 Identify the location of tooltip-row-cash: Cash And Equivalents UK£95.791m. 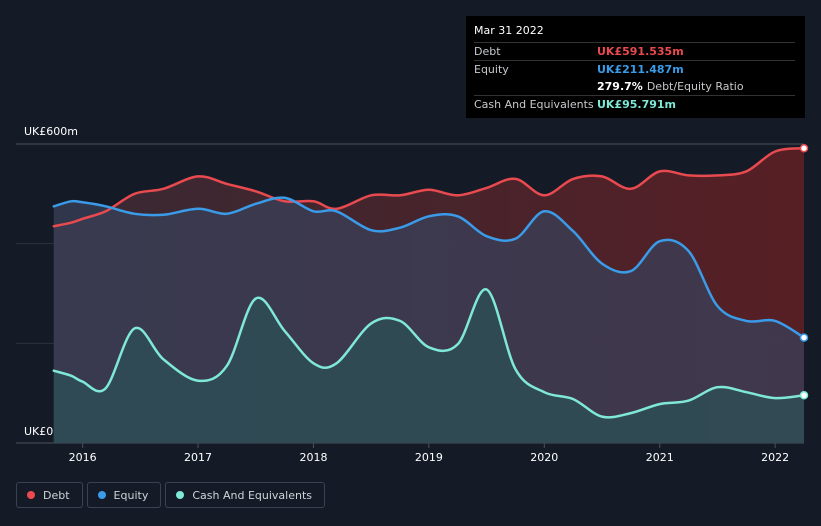
(634, 104).